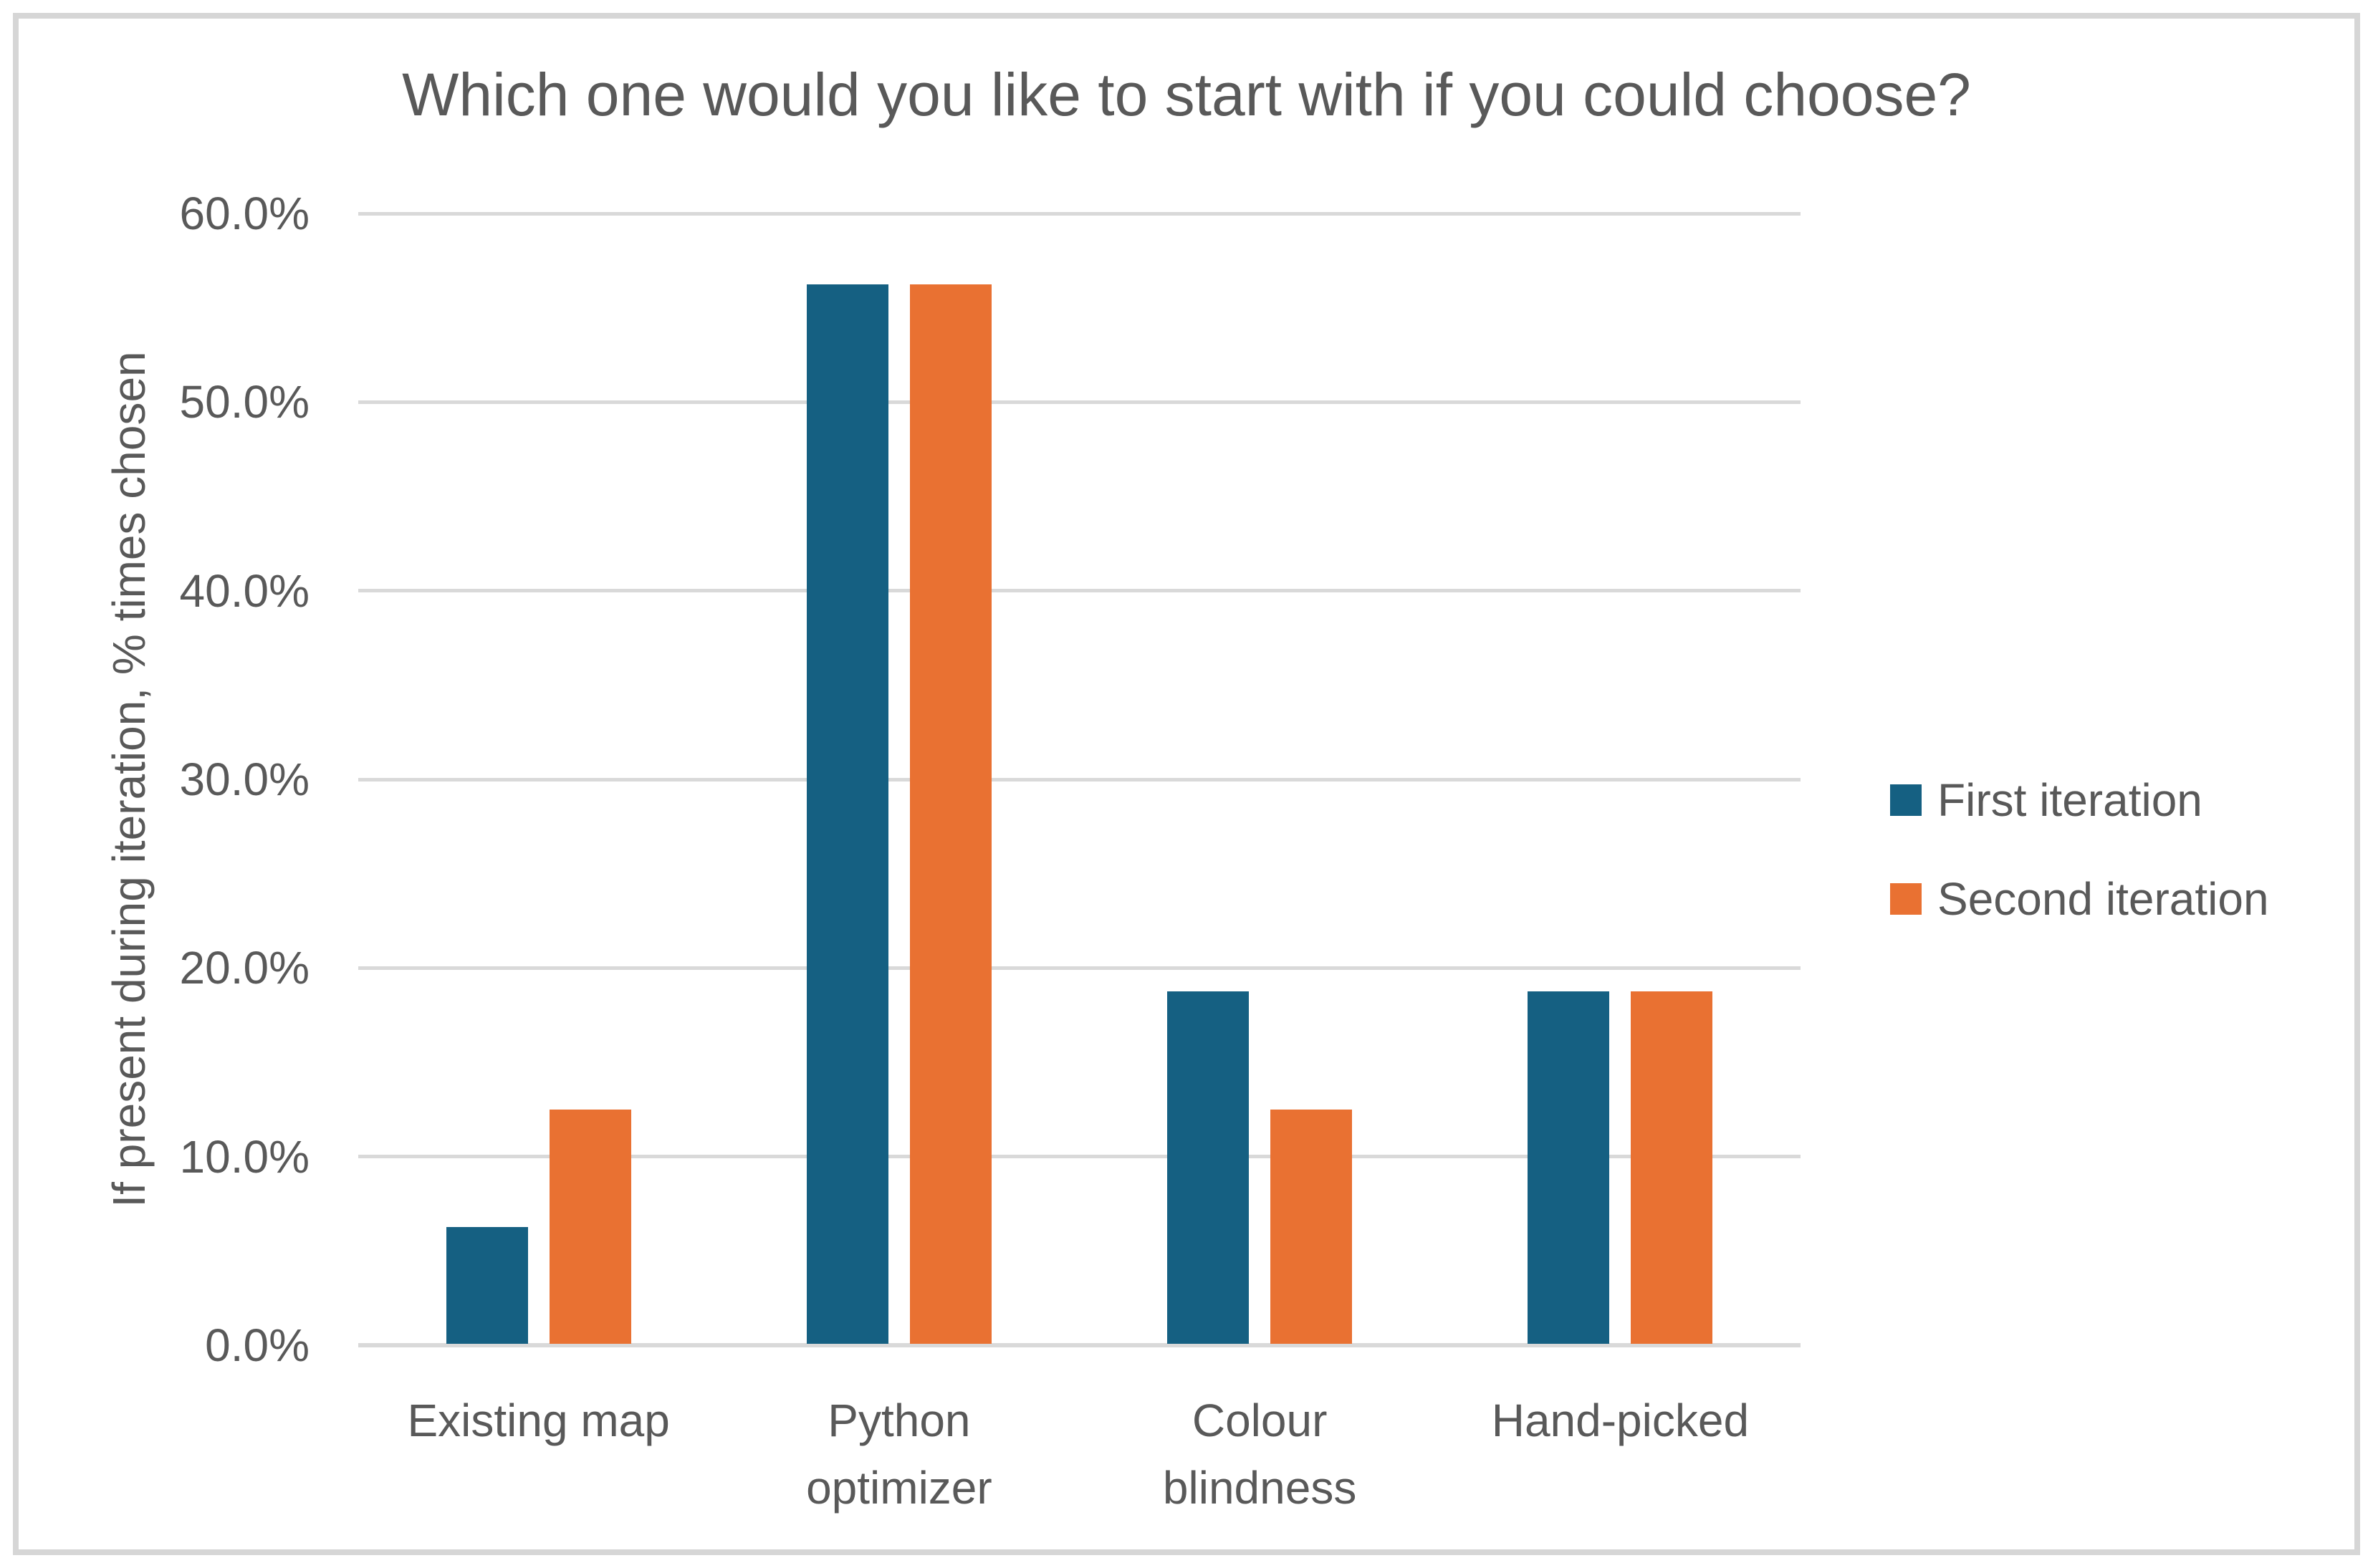  Describe the element at coordinates (244, 1157) in the screenshot. I see `y-axis-tick-label: 10.0%` at that location.